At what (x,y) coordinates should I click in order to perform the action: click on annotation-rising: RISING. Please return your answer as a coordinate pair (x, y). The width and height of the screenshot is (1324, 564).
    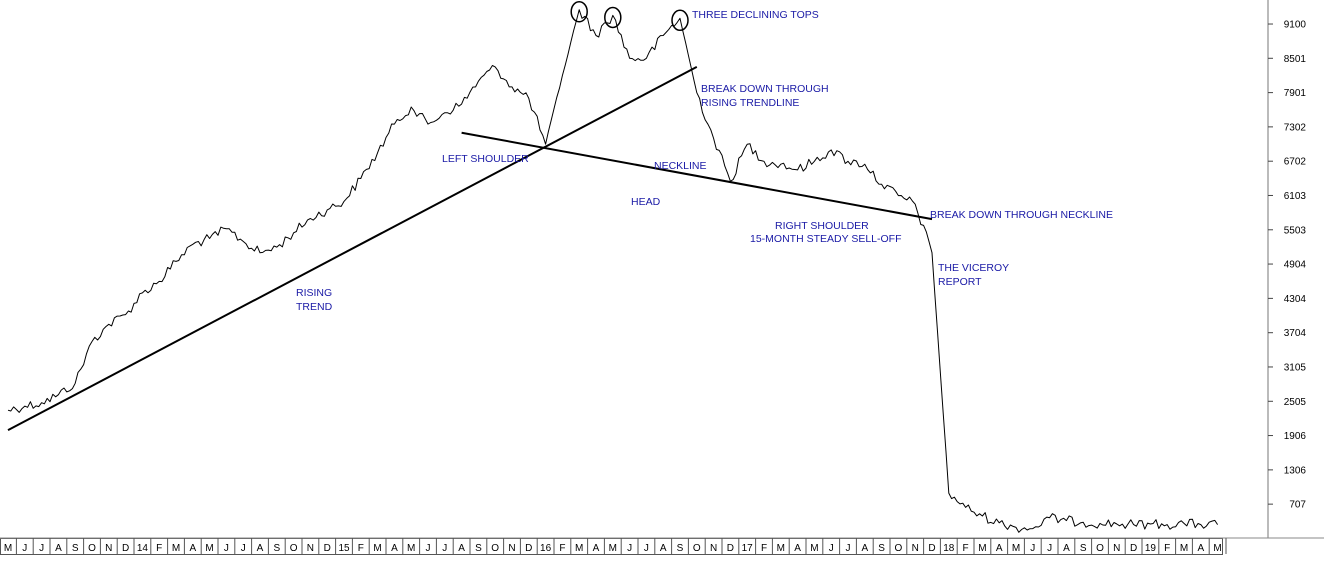
    Looking at the image, I should click on (314, 293).